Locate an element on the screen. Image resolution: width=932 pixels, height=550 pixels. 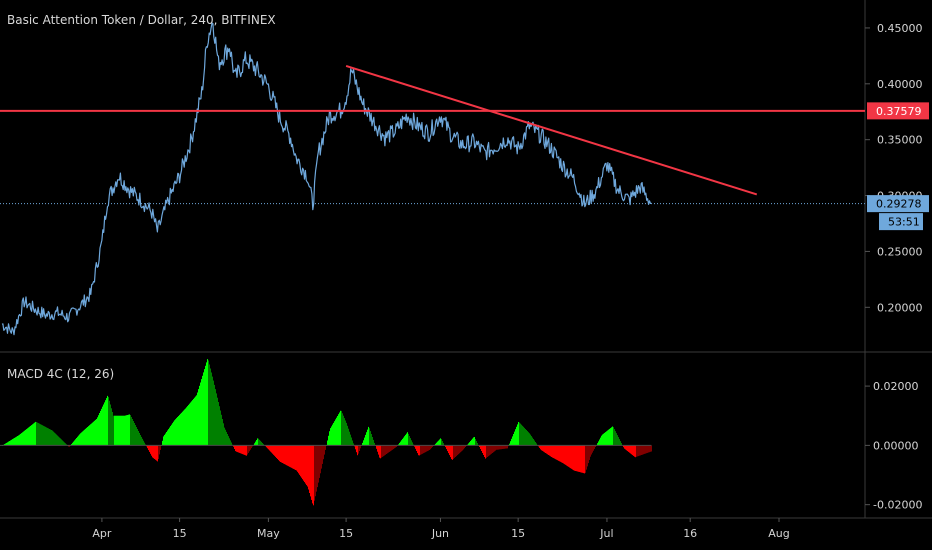
descending-trendline is located at coordinates (551, 130).